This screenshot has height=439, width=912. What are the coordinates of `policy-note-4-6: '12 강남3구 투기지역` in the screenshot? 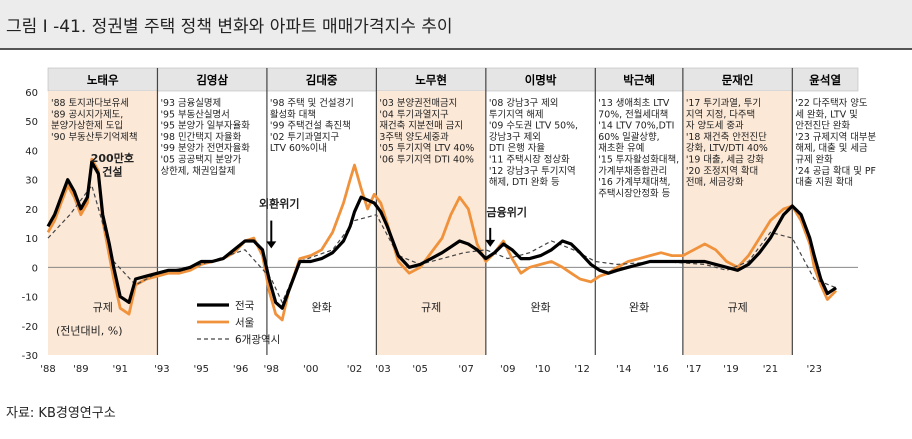 It's located at (532, 171).